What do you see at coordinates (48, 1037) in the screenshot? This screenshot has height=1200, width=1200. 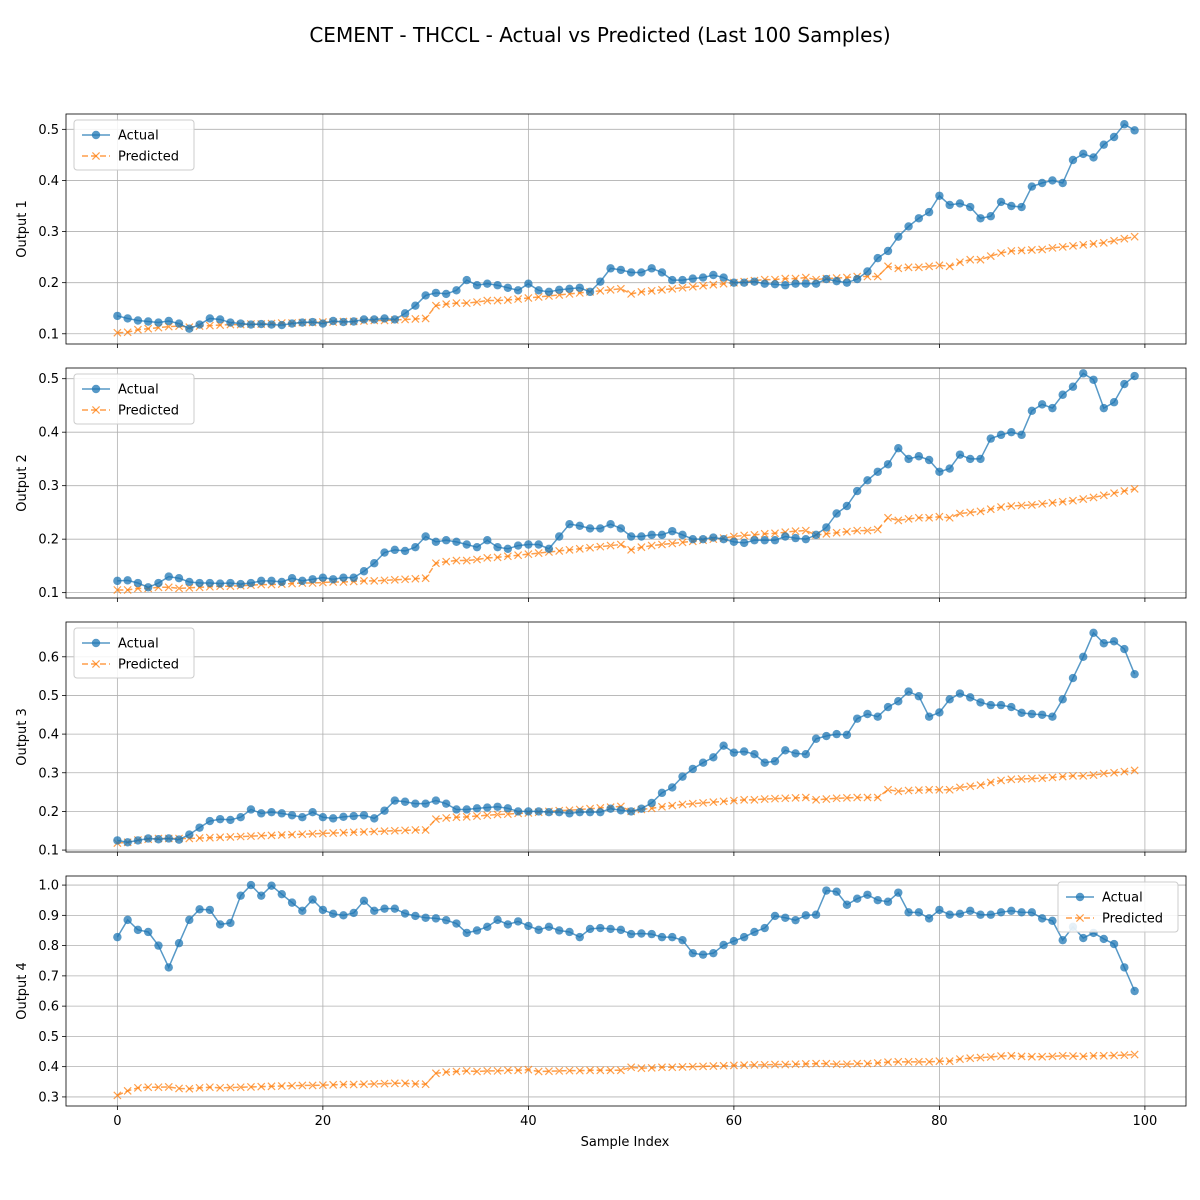 I see `y-tick-label: 0.5` at bounding box center [48, 1037].